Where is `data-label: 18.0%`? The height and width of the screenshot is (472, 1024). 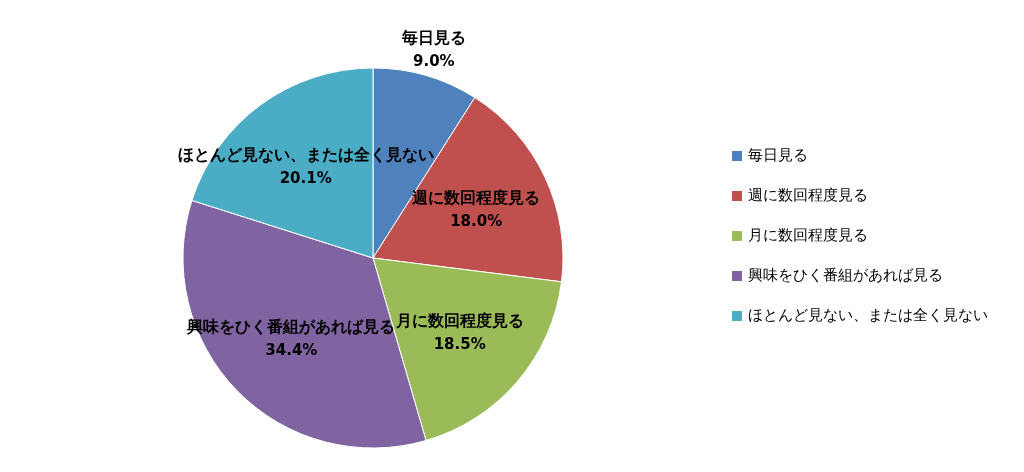 data-label: 18.0% is located at coordinates (476, 221).